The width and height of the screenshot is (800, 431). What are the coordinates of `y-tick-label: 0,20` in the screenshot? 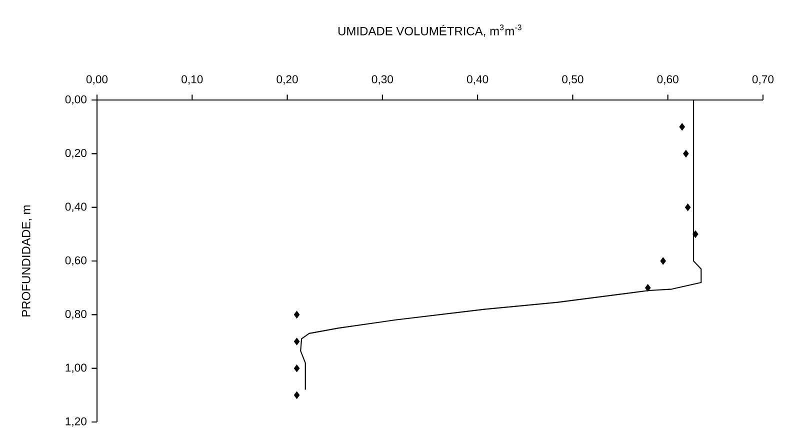 It's located at (76, 153).